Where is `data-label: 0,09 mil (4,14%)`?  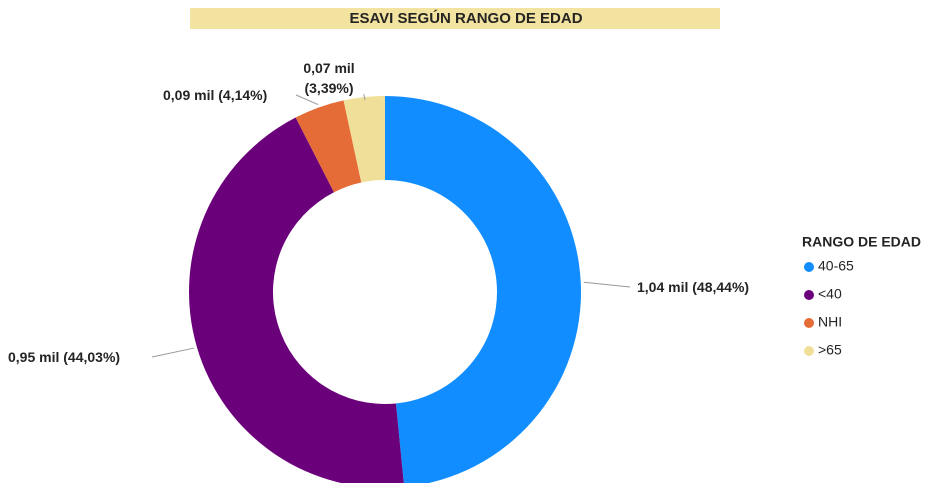 data-label: 0,09 mil (4,14%) is located at coordinates (215, 95).